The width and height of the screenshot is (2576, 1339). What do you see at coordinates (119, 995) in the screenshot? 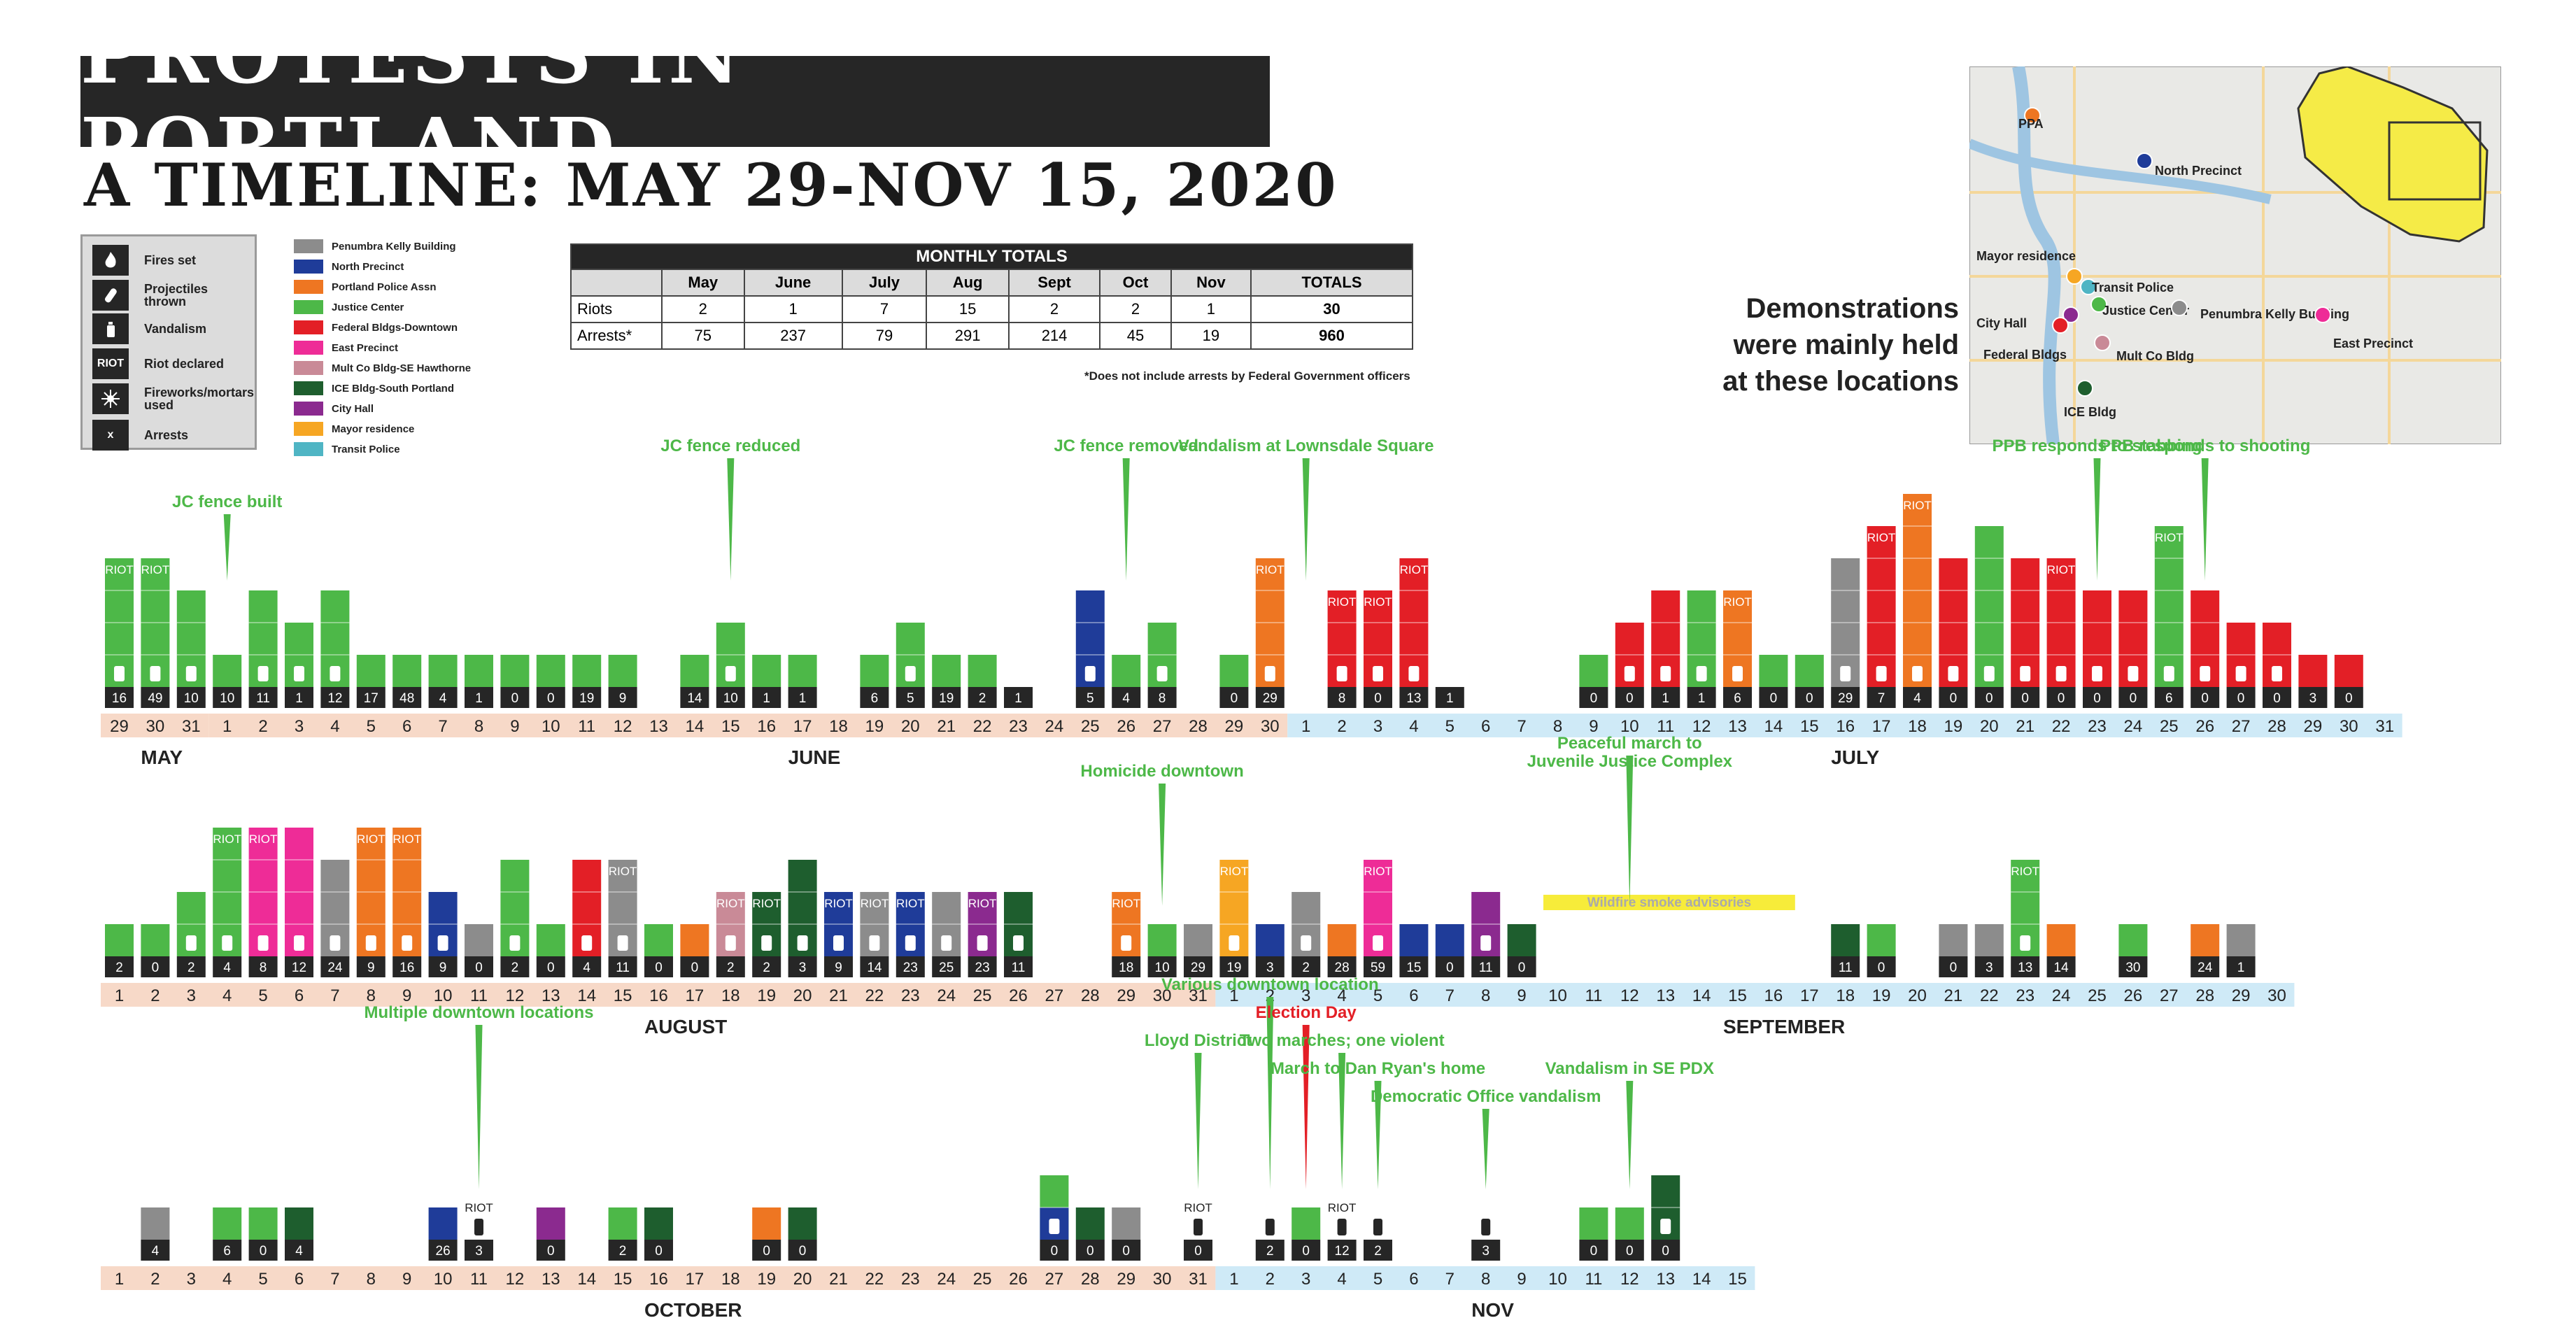
I see `date-tick-label: 1` at bounding box center [119, 995].